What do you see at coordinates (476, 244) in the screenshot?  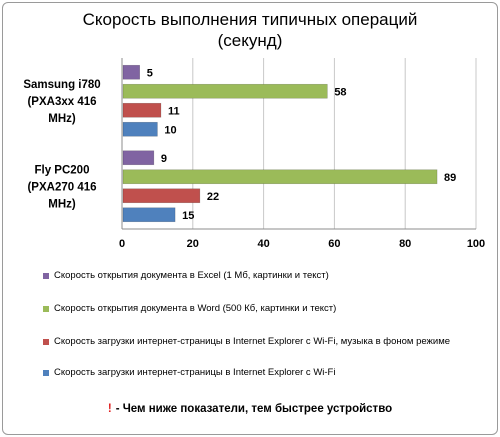 I see `x-tick-label-100: 100` at bounding box center [476, 244].